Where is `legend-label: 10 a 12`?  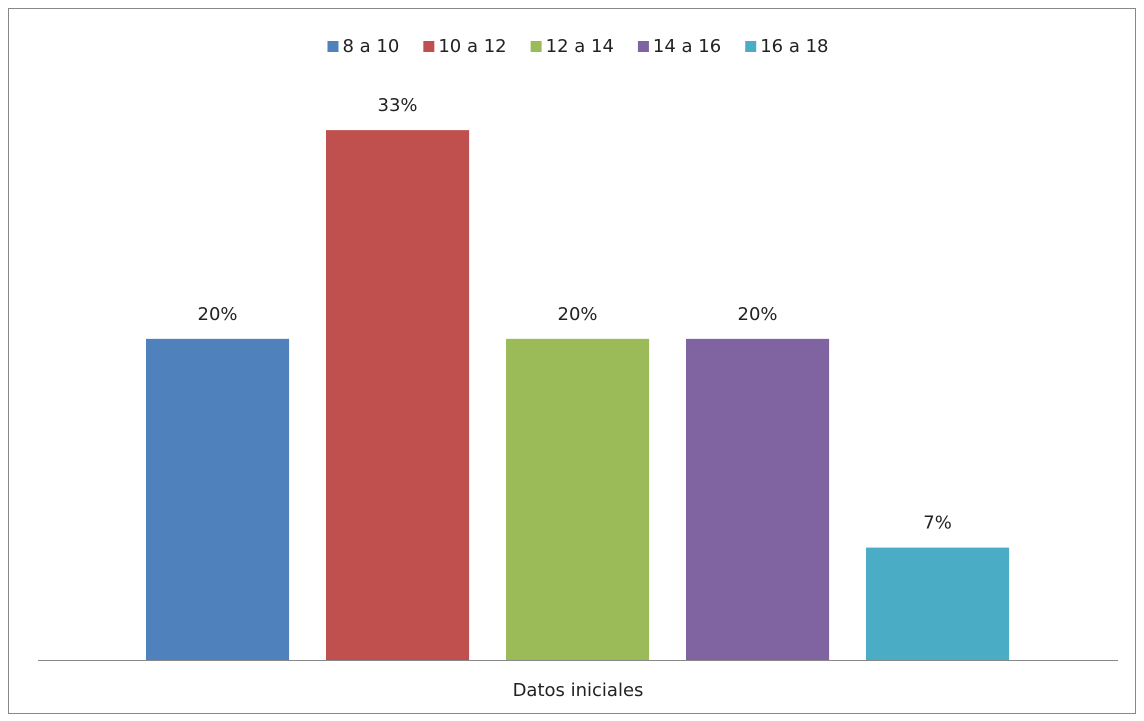
legend-label: 10 a 12 is located at coordinates (472, 46).